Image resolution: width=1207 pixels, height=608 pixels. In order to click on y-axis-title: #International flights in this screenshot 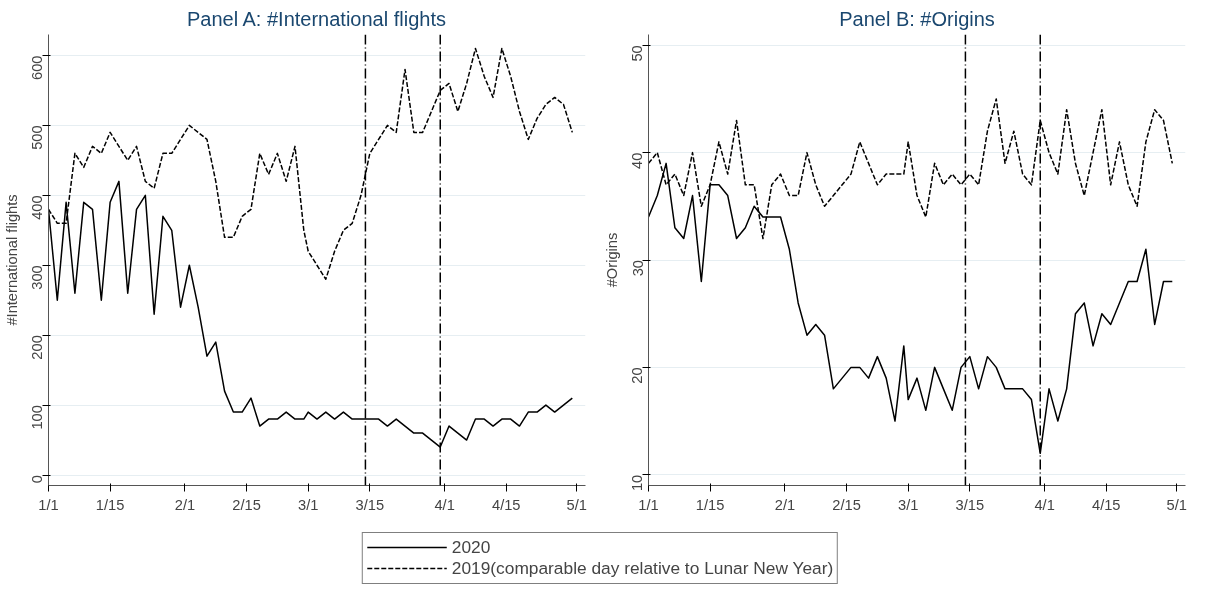, I will do `click(11, 260)`.